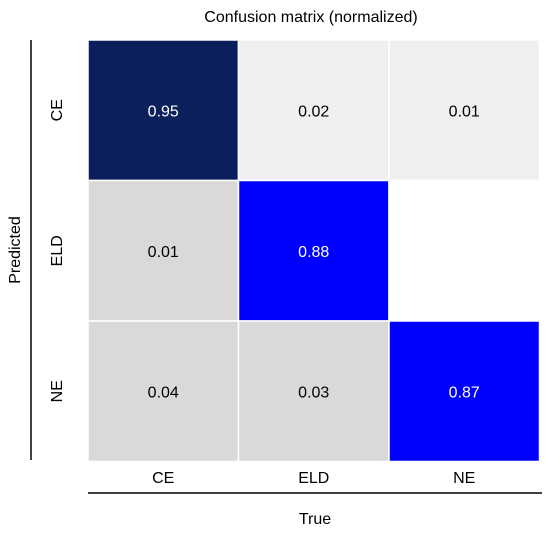 This screenshot has height=535, width=550. I want to click on heatmap-cell-NE-CE, so click(163, 391).